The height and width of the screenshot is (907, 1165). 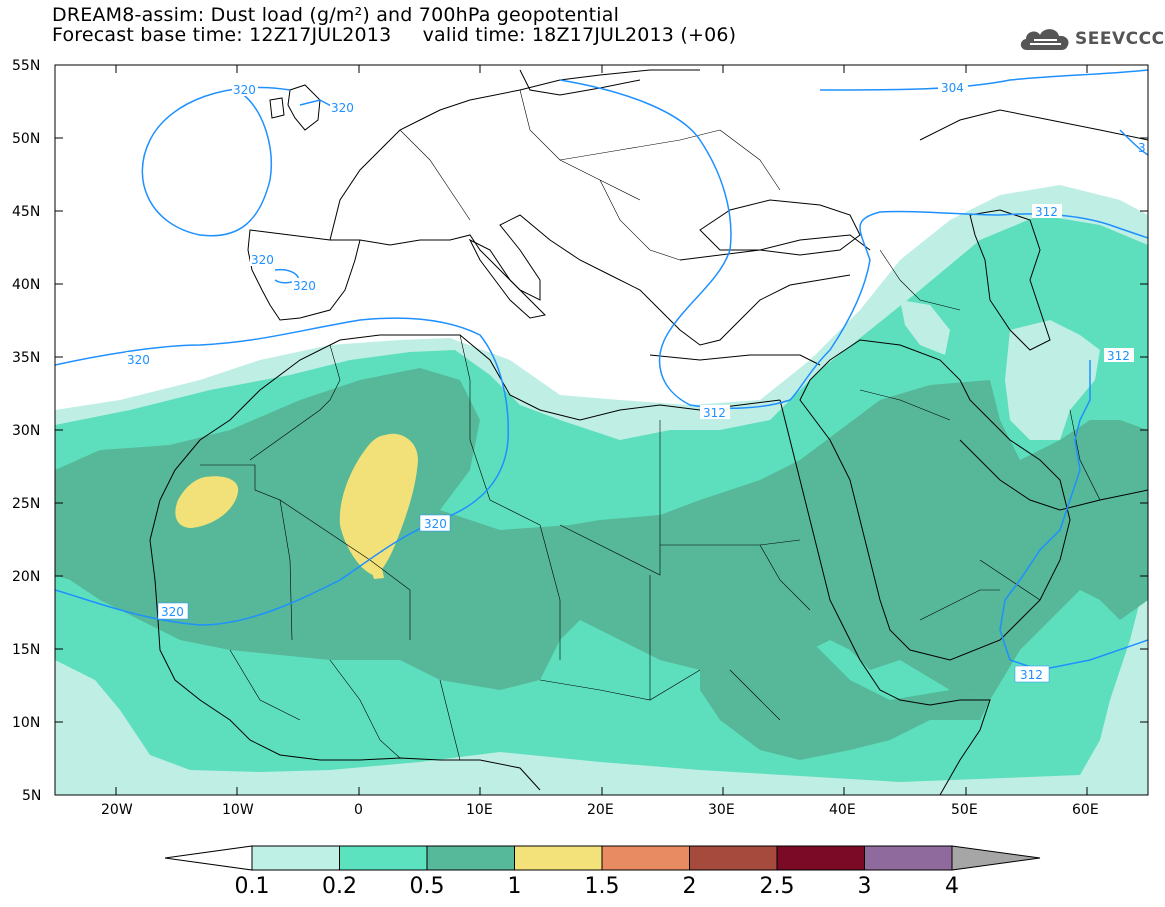 I want to click on lat-label: 5N, so click(x=31, y=796).